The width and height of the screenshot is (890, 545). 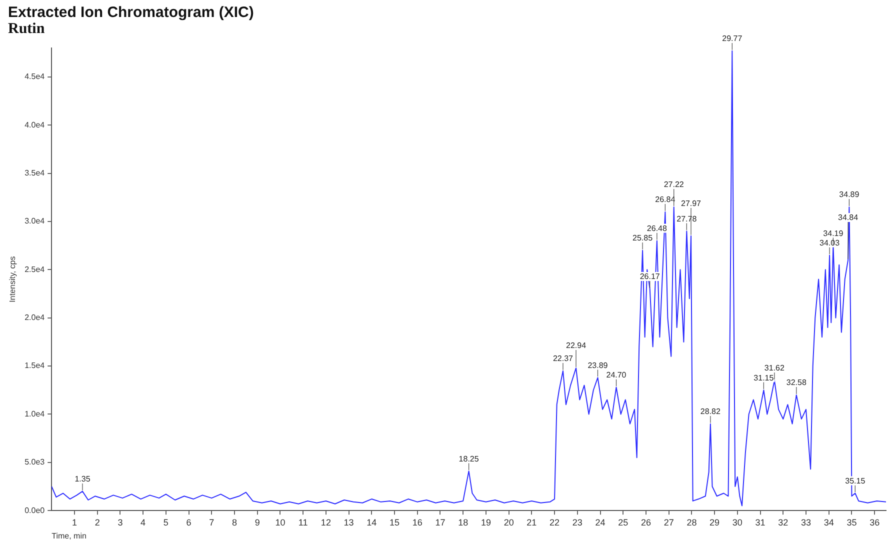 I want to click on x-tick-label: 23, so click(x=577, y=522).